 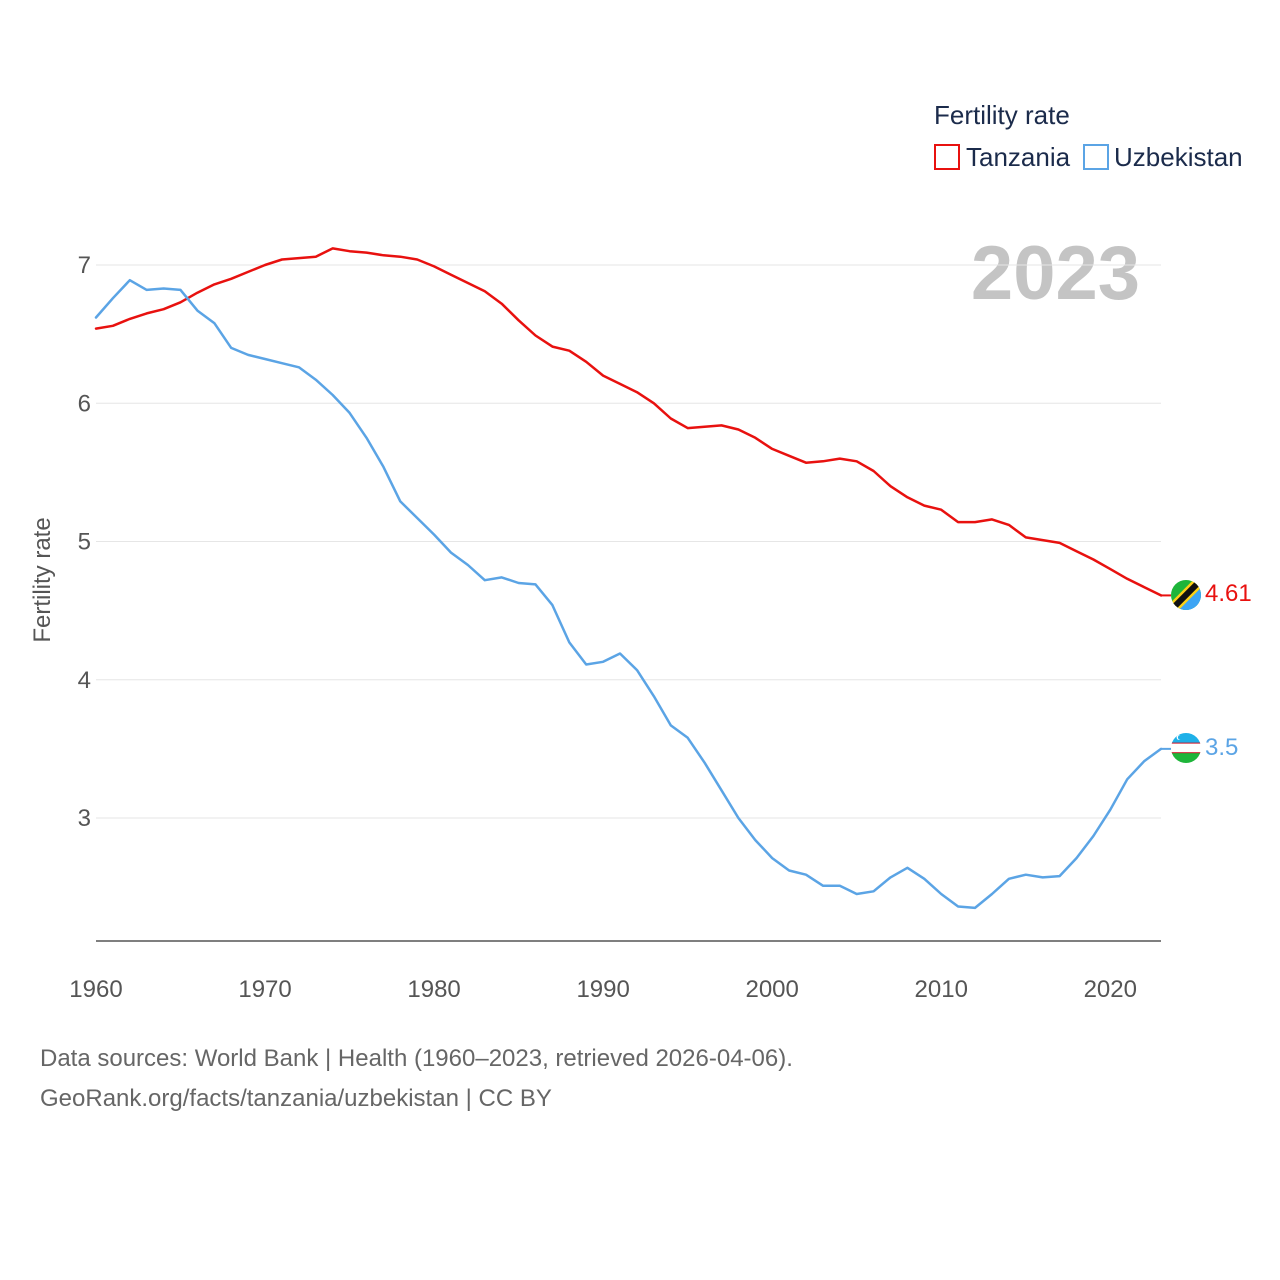 I want to click on x-tick-label: 1990, so click(x=602, y=989).